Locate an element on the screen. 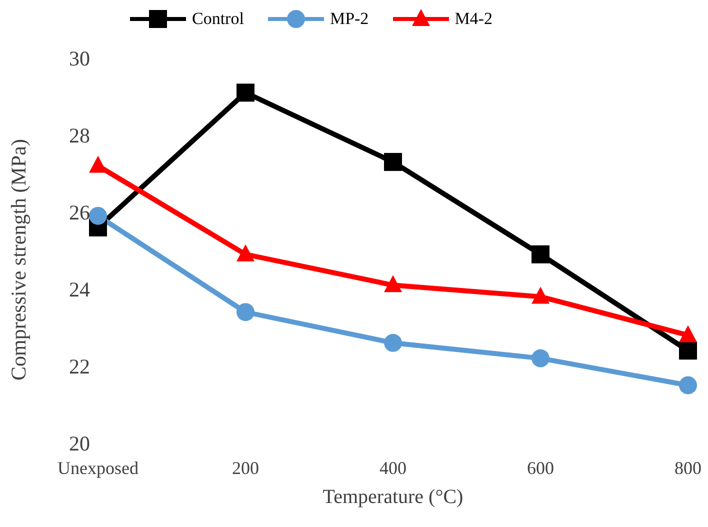 This screenshot has width=708, height=527. x-tick-label: 400 is located at coordinates (393, 468).